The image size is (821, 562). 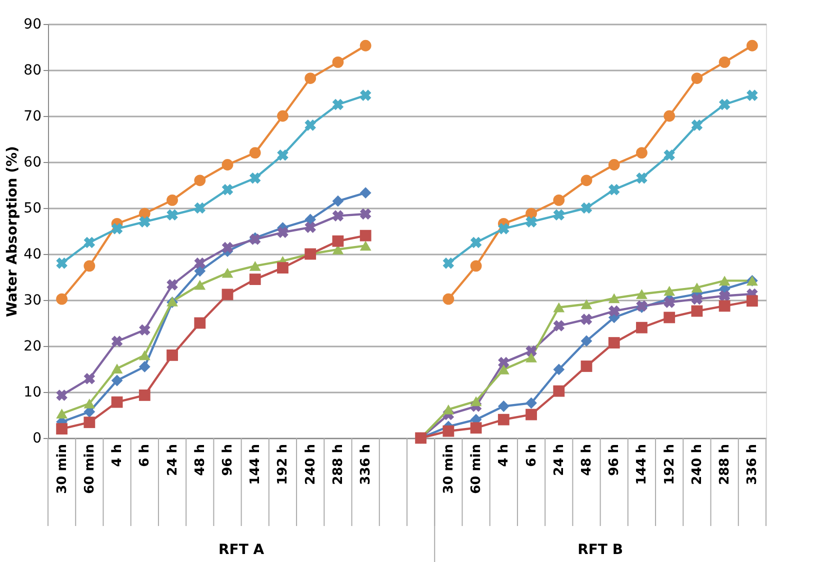 What do you see at coordinates (614, 460) in the screenshot?
I see `x-tick-label: 96 h` at bounding box center [614, 460].